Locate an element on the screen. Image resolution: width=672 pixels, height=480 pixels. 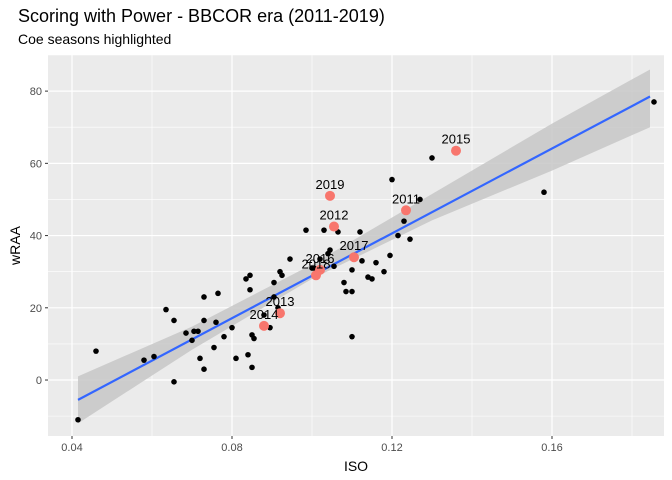
y-tick-label: 80 is located at coordinates (36, 92).